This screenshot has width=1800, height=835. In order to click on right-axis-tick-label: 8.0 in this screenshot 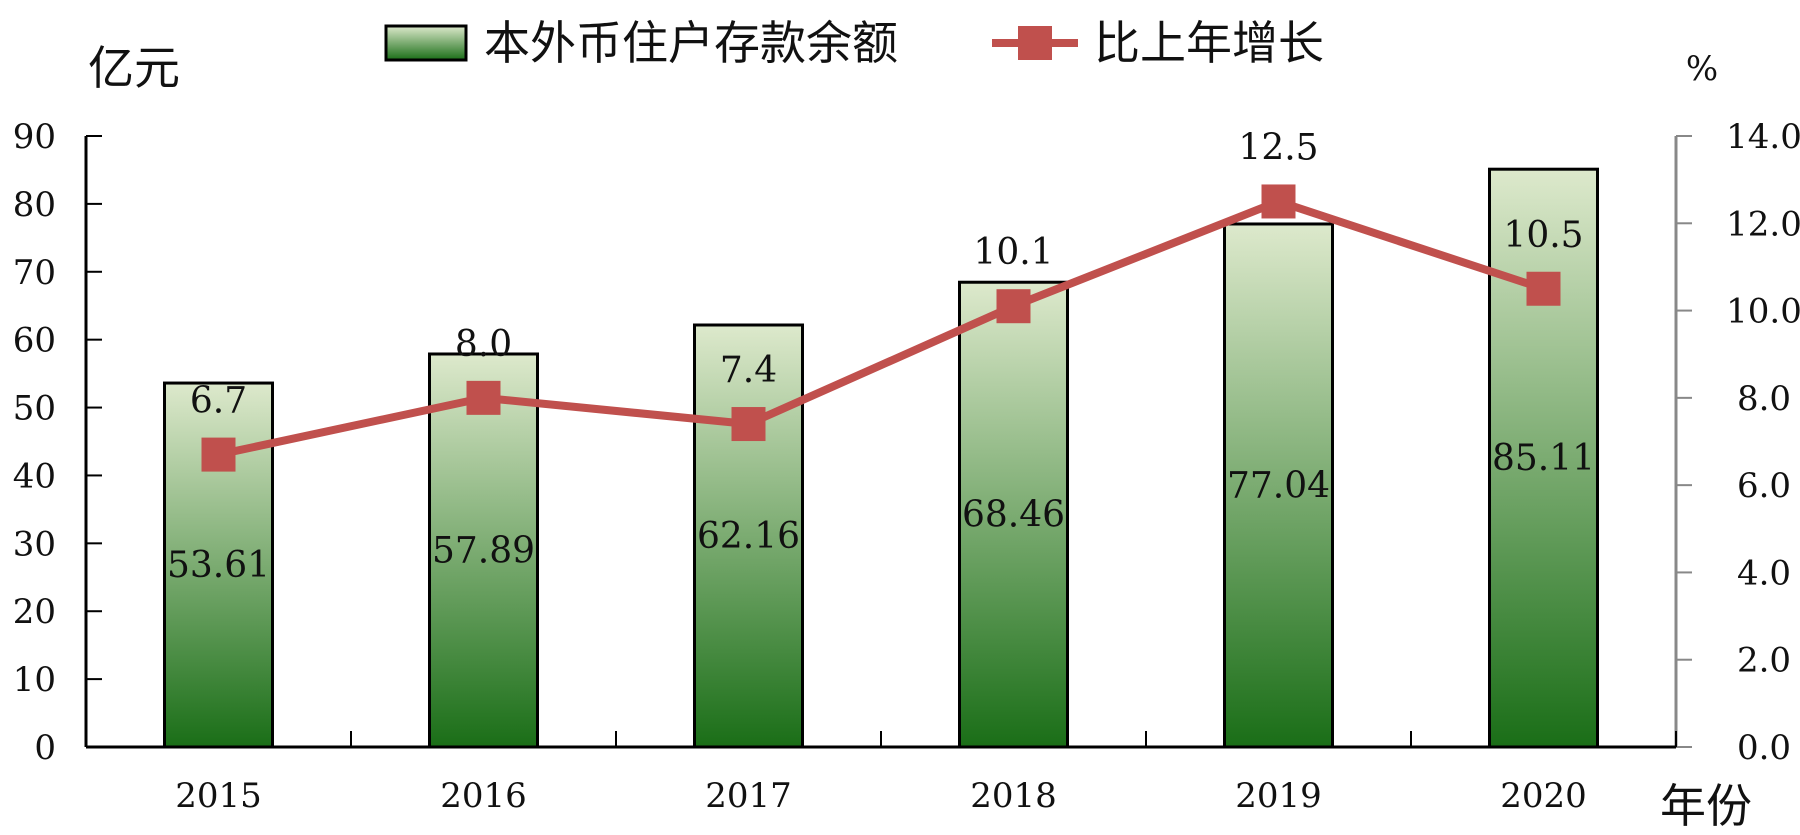, I will do `click(1764, 399)`.